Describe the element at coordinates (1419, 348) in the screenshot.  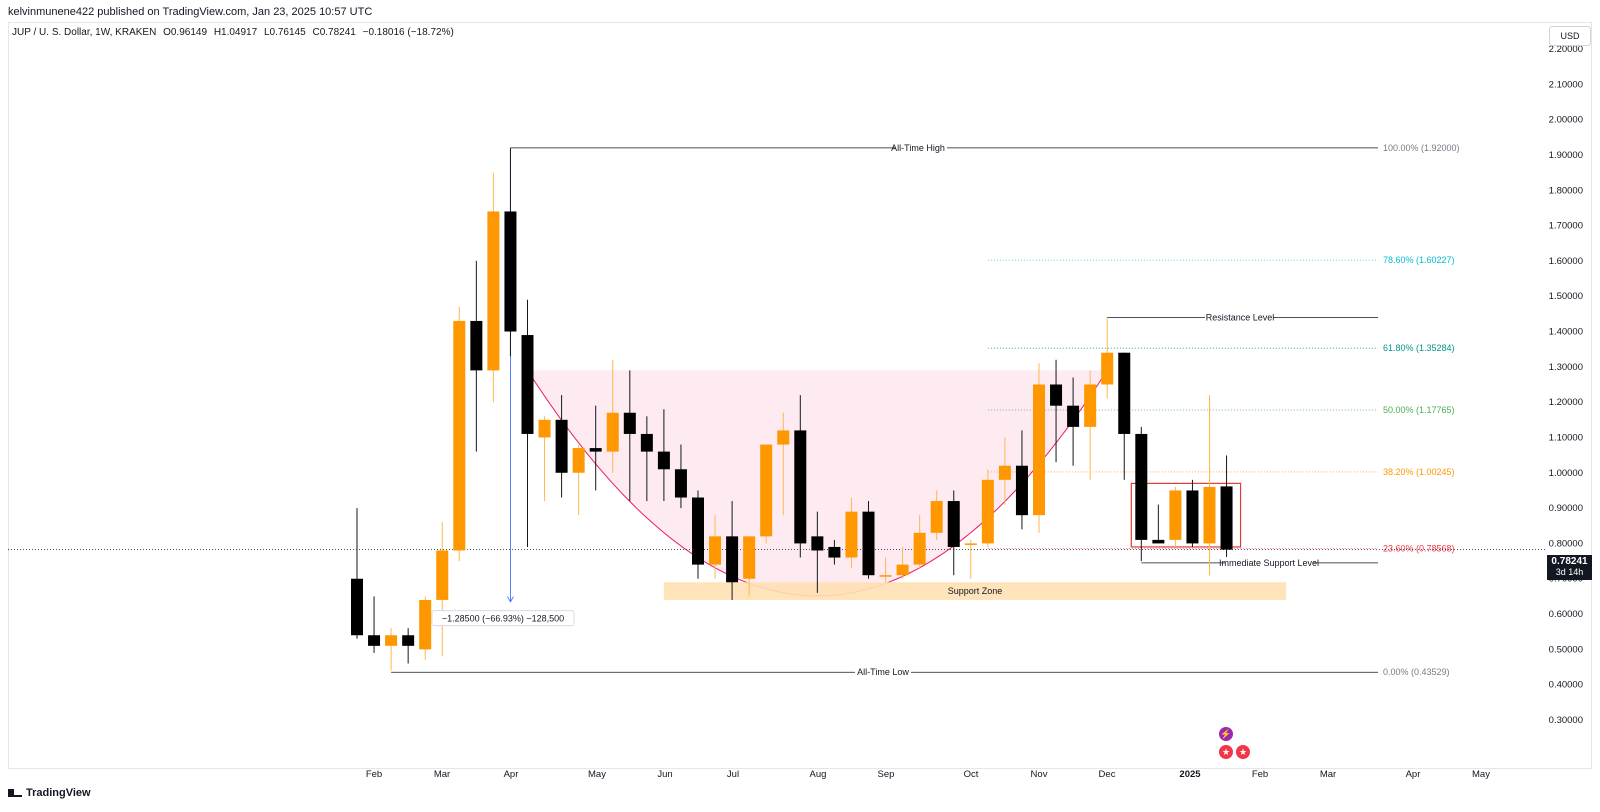
I see `fib-label: 61.80% (1.35284)` at that location.